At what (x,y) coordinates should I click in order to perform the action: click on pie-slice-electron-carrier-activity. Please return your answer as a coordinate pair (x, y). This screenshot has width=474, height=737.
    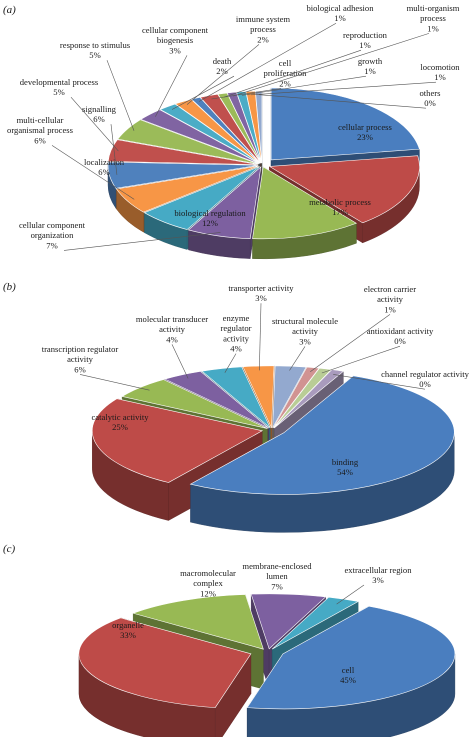
    Looking at the image, I should click on (296, 397).